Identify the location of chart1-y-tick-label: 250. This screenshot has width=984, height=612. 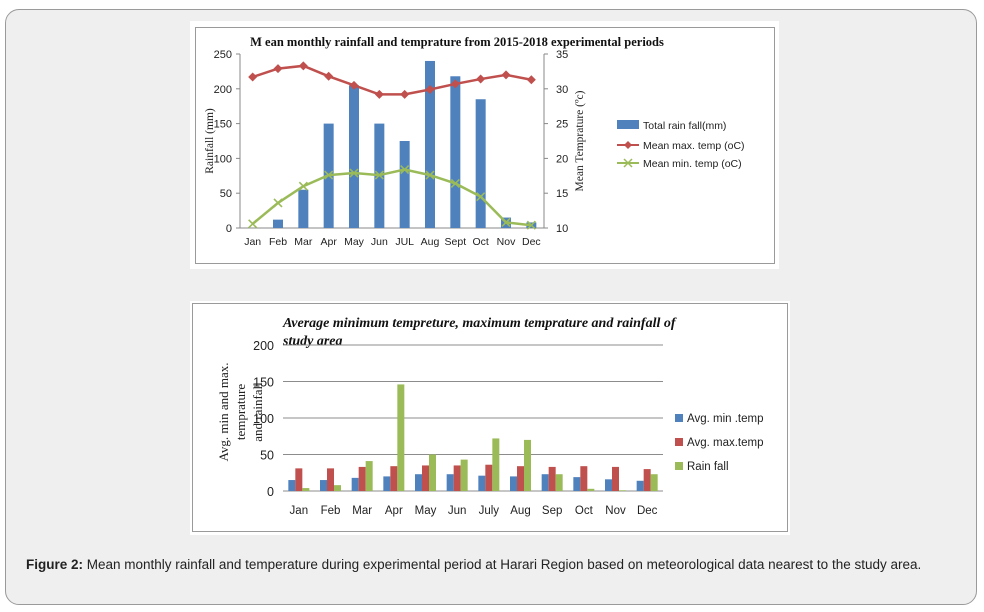
(223, 55).